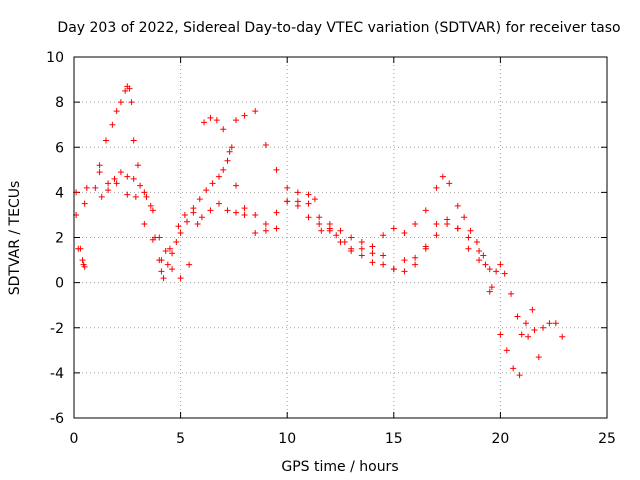  I want to click on y-tick-label: -2, so click(57, 329).